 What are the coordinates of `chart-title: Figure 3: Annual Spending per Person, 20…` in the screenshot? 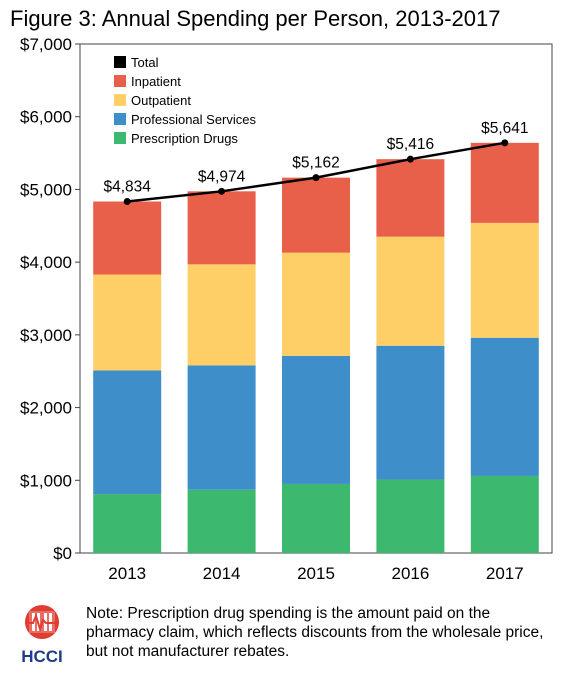 It's located at (255, 18).